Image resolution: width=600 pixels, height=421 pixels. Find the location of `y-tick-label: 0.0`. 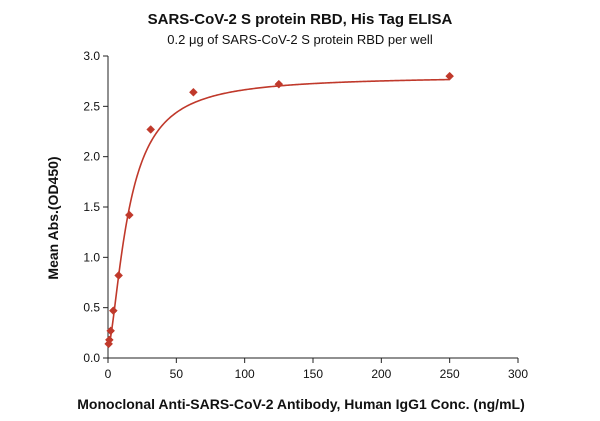

y-tick-label: 0.0 is located at coordinates (91, 358).